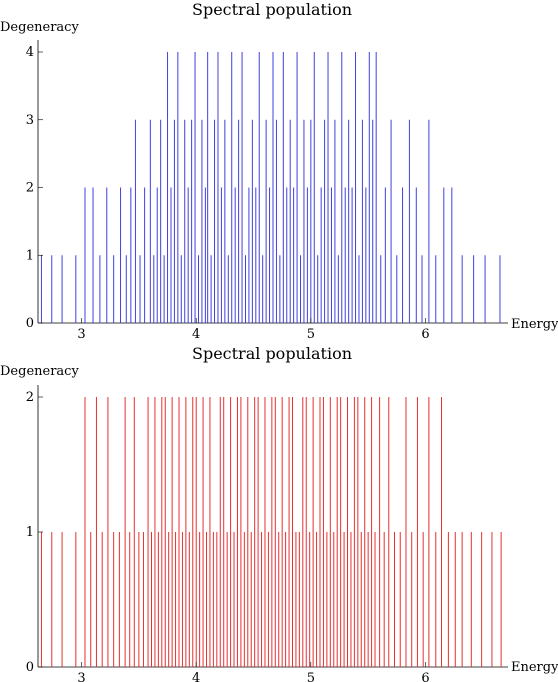 The width and height of the screenshot is (558, 682). Describe the element at coordinates (30, 120) in the screenshot. I see `y-tick-label: 3` at that location.